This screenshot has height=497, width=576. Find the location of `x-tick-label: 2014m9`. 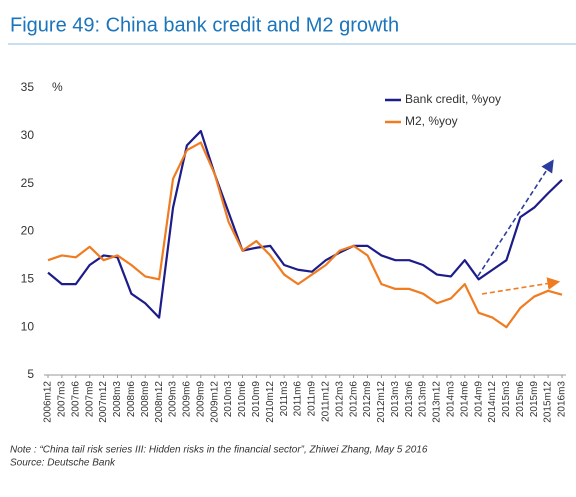

x-tick-label: 2014m9 is located at coordinates (478, 399).